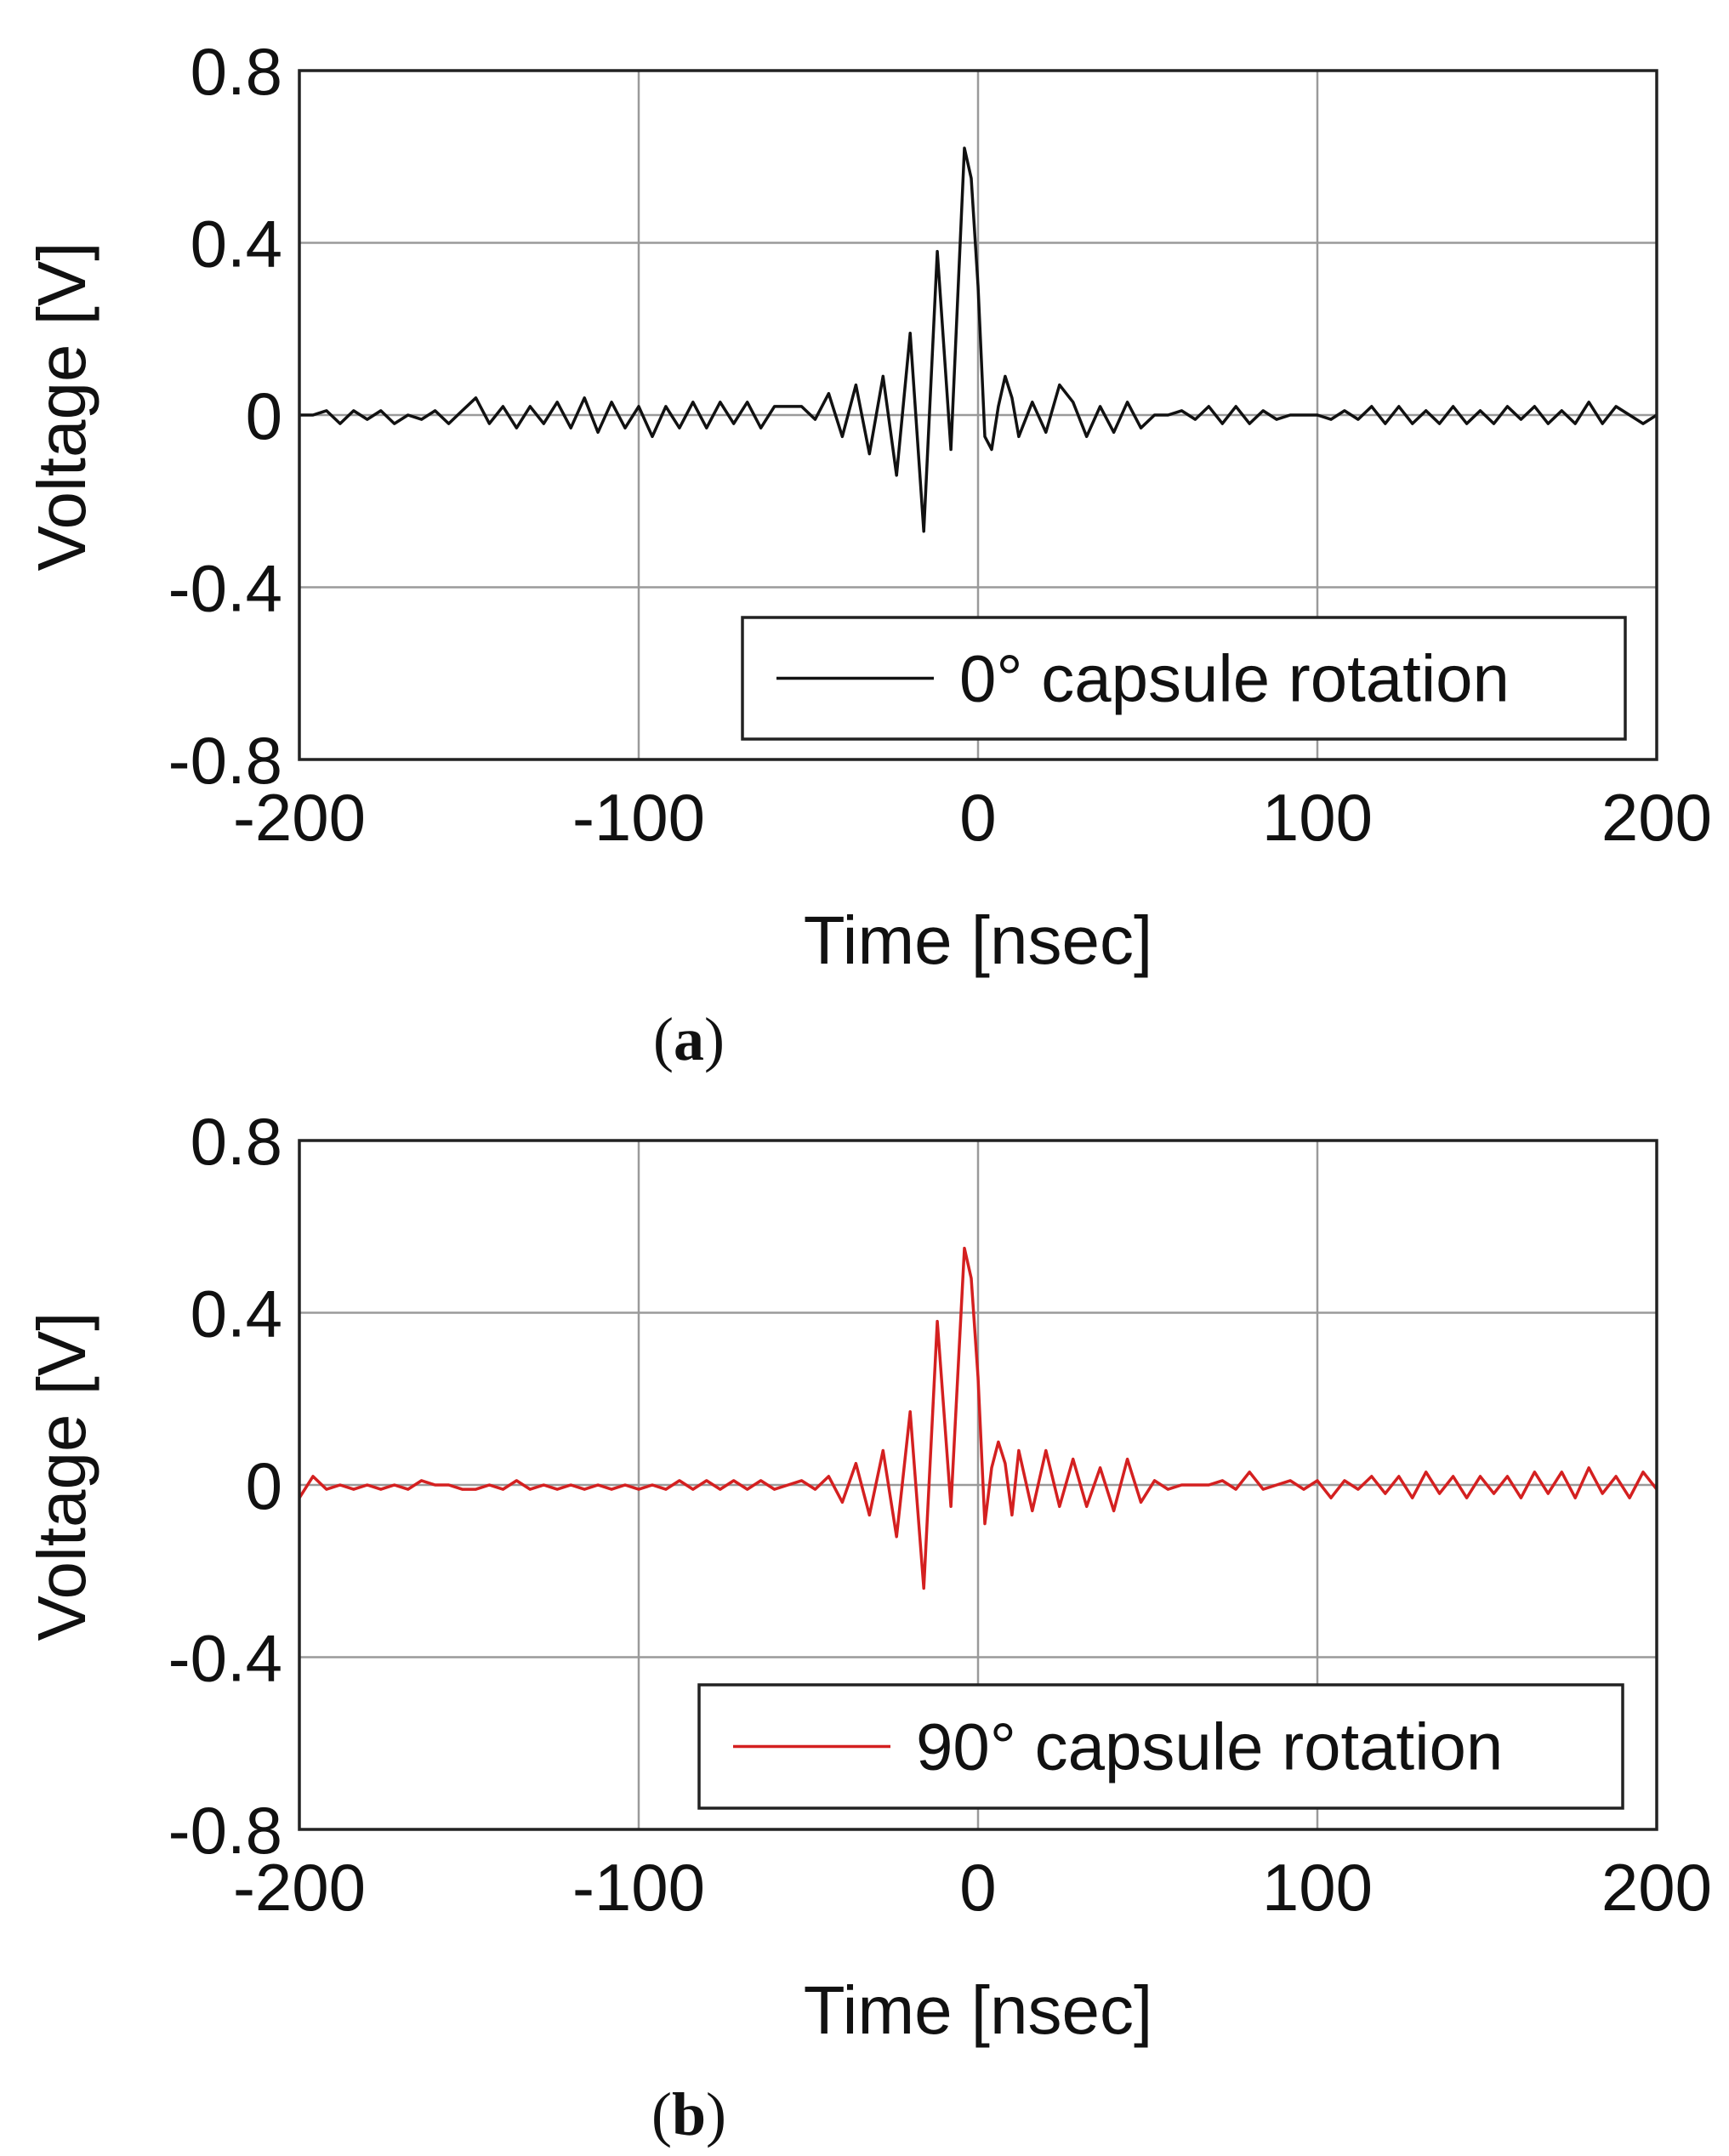 Image resolution: width=1729 pixels, height=2156 pixels. Describe the element at coordinates (978, 818) in the screenshot. I see `panel-a-x-tick-label: 0` at that location.